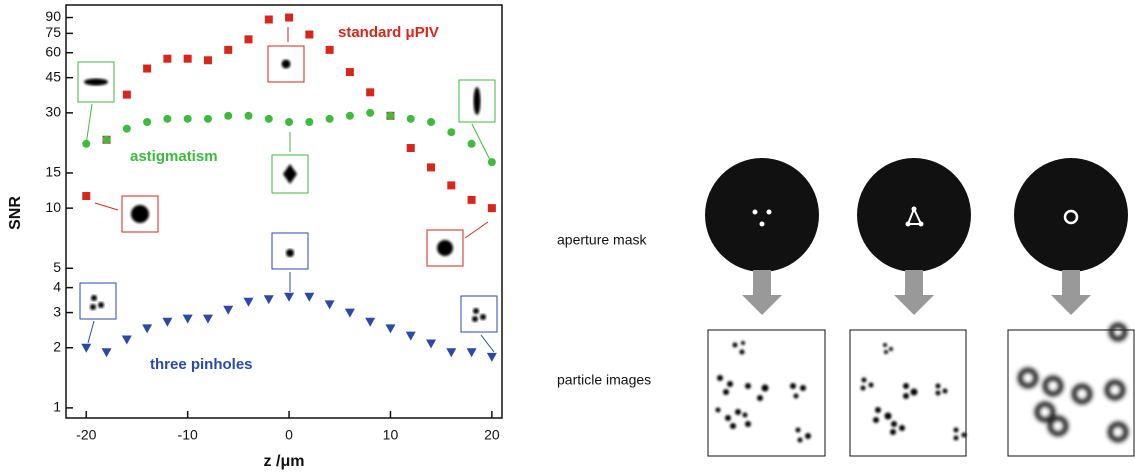 Image resolution: width=1135 pixels, height=474 pixels. I want to click on y-tick-label: 15, so click(53, 172).